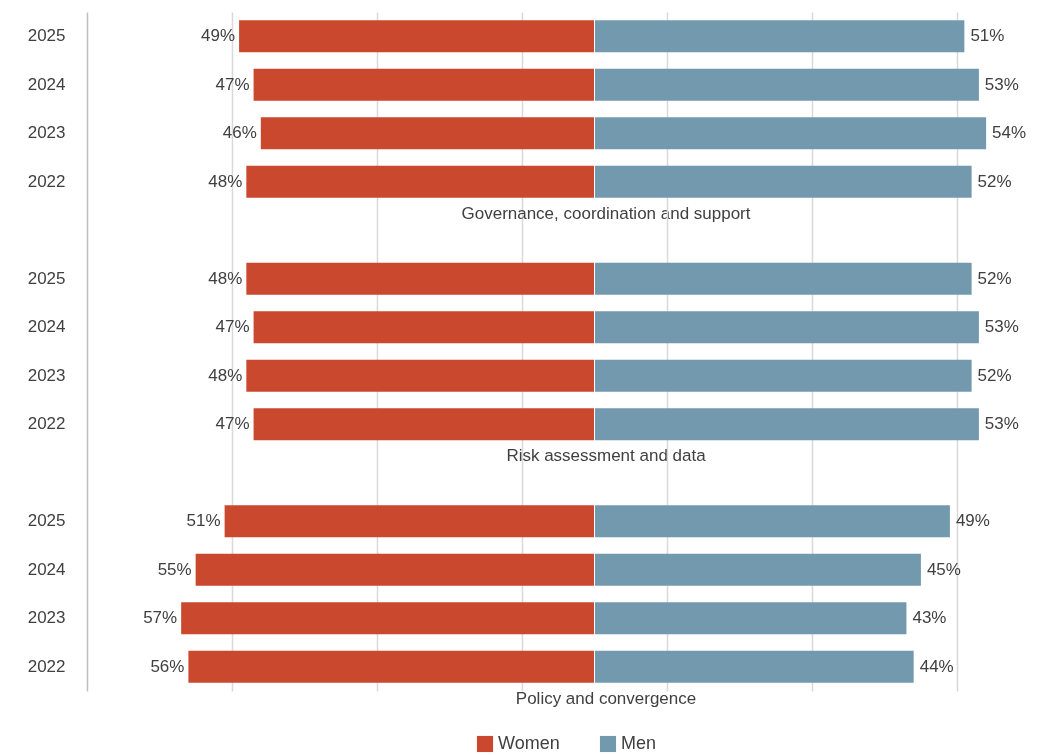  Describe the element at coordinates (929, 618) in the screenshot. I see `data-label: 43%` at that location.